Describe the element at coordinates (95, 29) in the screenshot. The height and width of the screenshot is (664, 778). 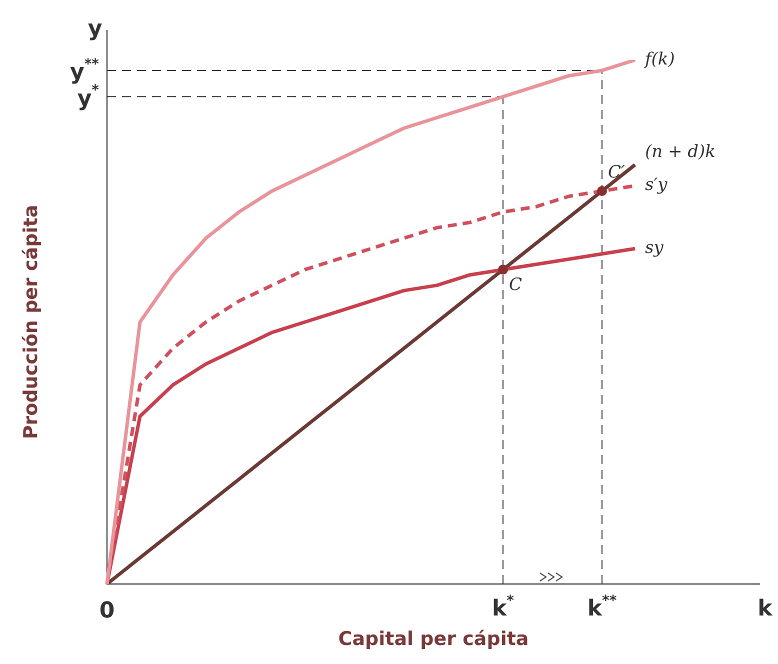
I see `text: y` at that location.